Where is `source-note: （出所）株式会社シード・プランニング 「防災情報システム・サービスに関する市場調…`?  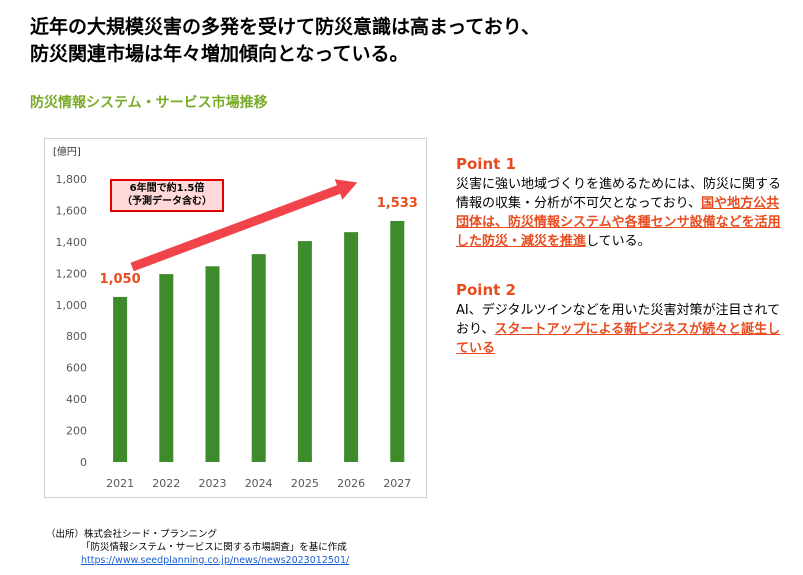 source-note: （出所）株式会社シード・プランニング 「防災情報システム・サービスに関する市場調… is located at coordinates (197, 547).